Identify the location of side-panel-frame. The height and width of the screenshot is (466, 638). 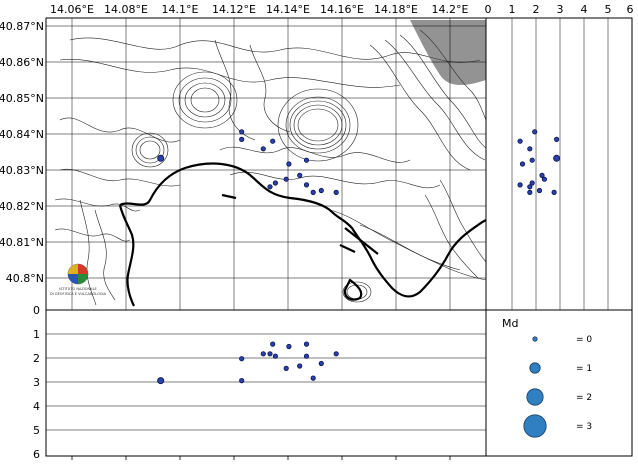
(559, 164).